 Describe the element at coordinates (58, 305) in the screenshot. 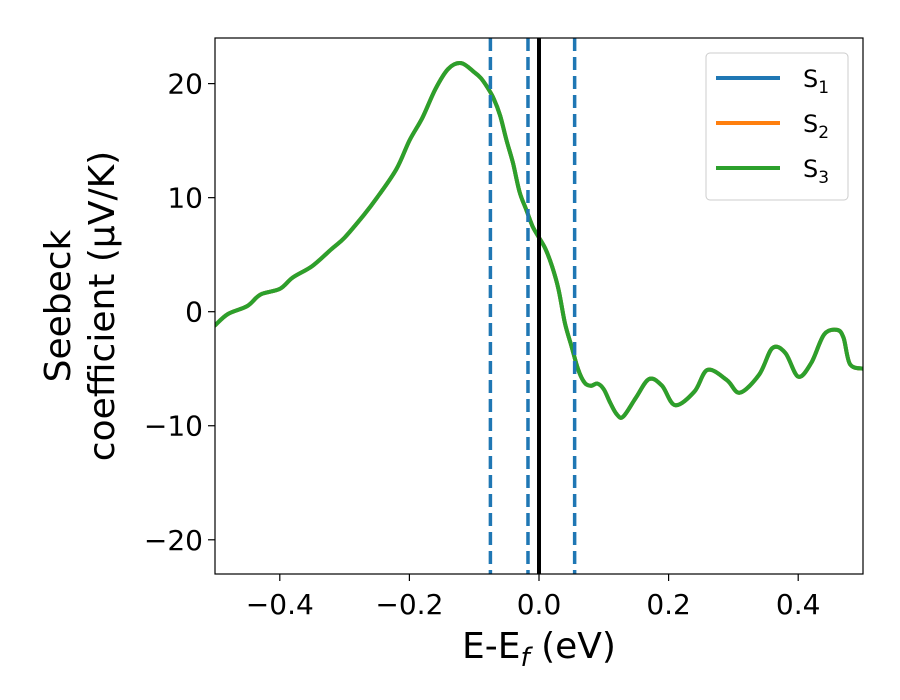

I see `y-axis-label-line1: Seebeck` at that location.